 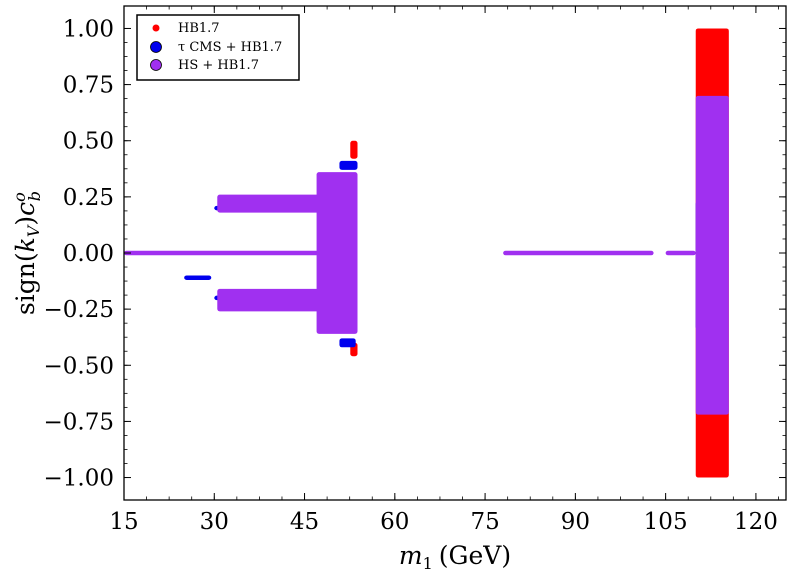 I want to click on y-tick-label: −1.00, so click(x=79, y=479).